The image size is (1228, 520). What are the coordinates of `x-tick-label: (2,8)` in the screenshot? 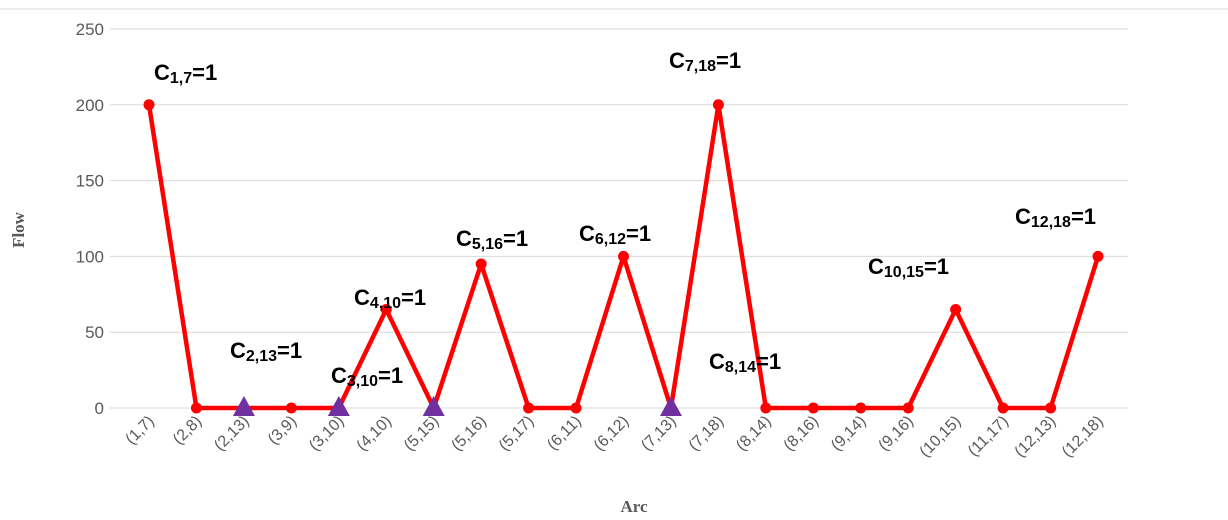 It's located at (187, 430).